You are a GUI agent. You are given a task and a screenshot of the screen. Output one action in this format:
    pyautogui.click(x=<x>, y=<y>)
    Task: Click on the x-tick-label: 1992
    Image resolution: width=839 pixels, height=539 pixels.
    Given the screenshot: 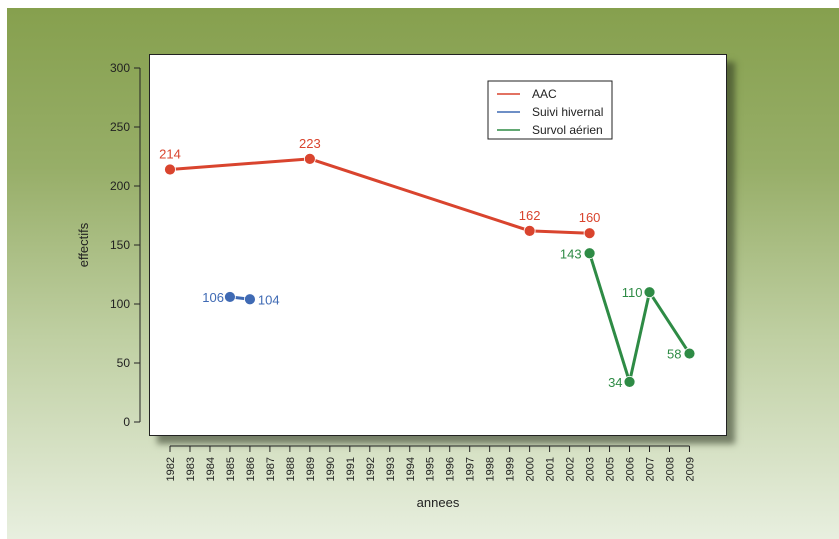 What is the action you would take?
    pyautogui.click(x=371, y=469)
    